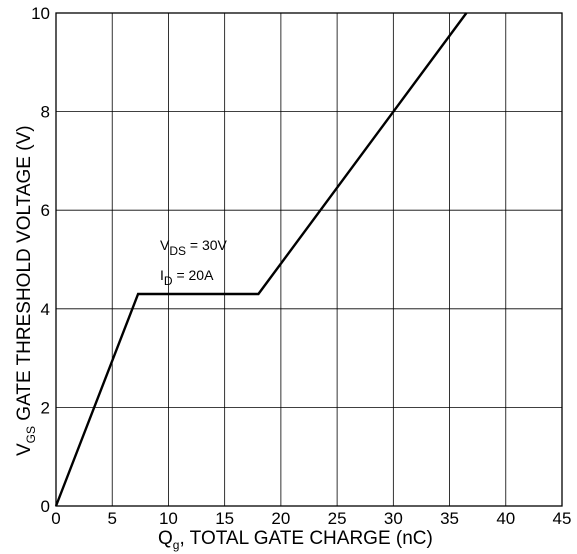  Describe the element at coordinates (449, 518) in the screenshot. I see `x-tick-label: 35` at that location.